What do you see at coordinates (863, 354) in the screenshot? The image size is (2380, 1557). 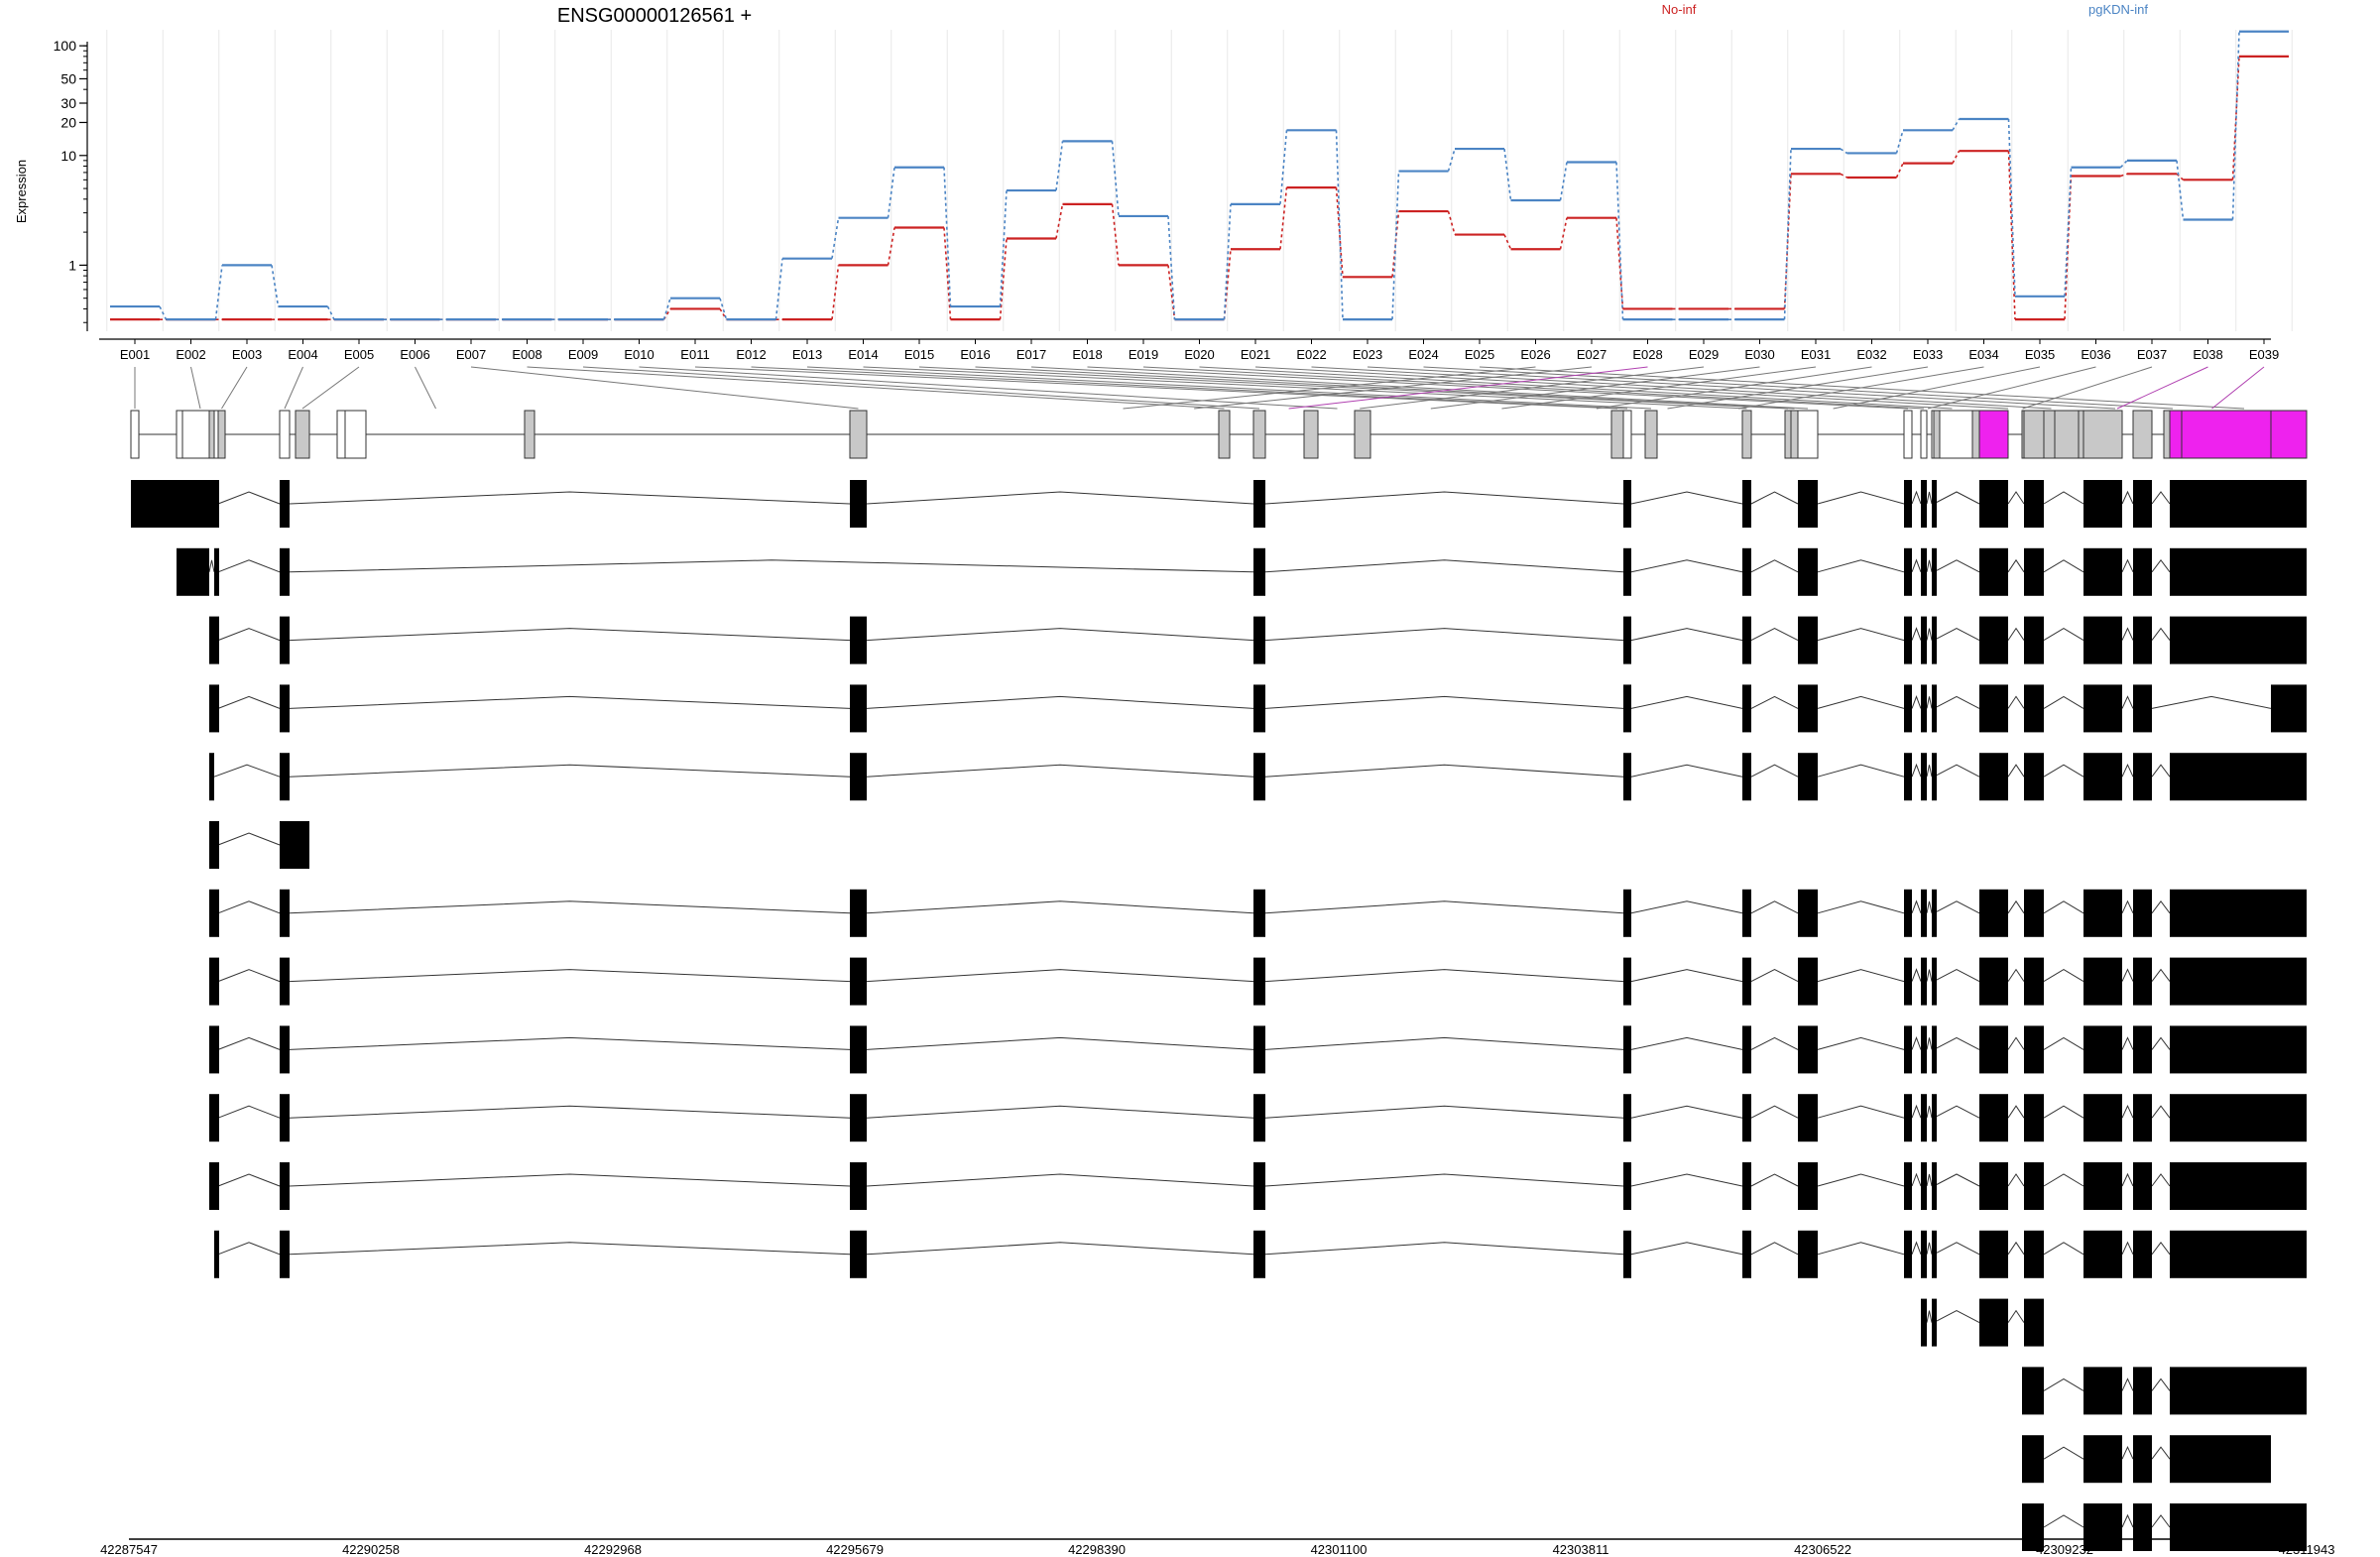 I see `x-tick-label: E014` at bounding box center [863, 354].